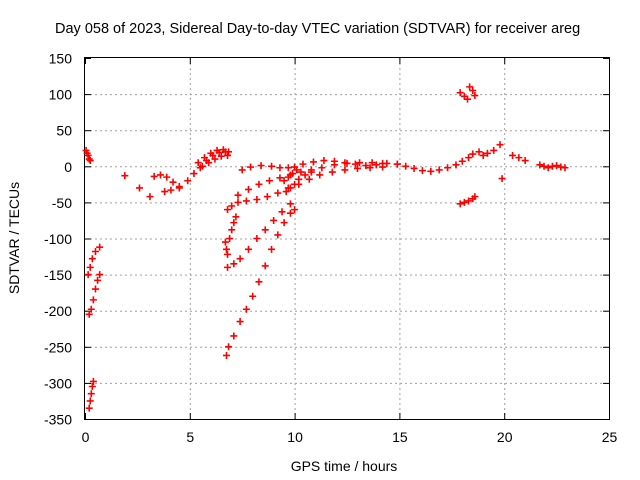 The width and height of the screenshot is (640, 480). What do you see at coordinates (58, 420) in the screenshot?
I see `y-tick-label: -350` at bounding box center [58, 420].